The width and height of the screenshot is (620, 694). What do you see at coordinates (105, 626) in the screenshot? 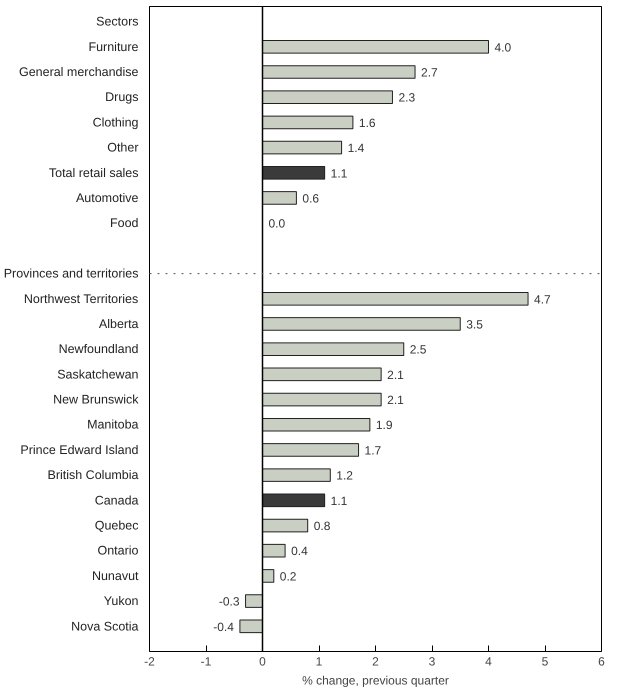
I see `y-tick-label: Nova Scotia` at bounding box center [105, 626].